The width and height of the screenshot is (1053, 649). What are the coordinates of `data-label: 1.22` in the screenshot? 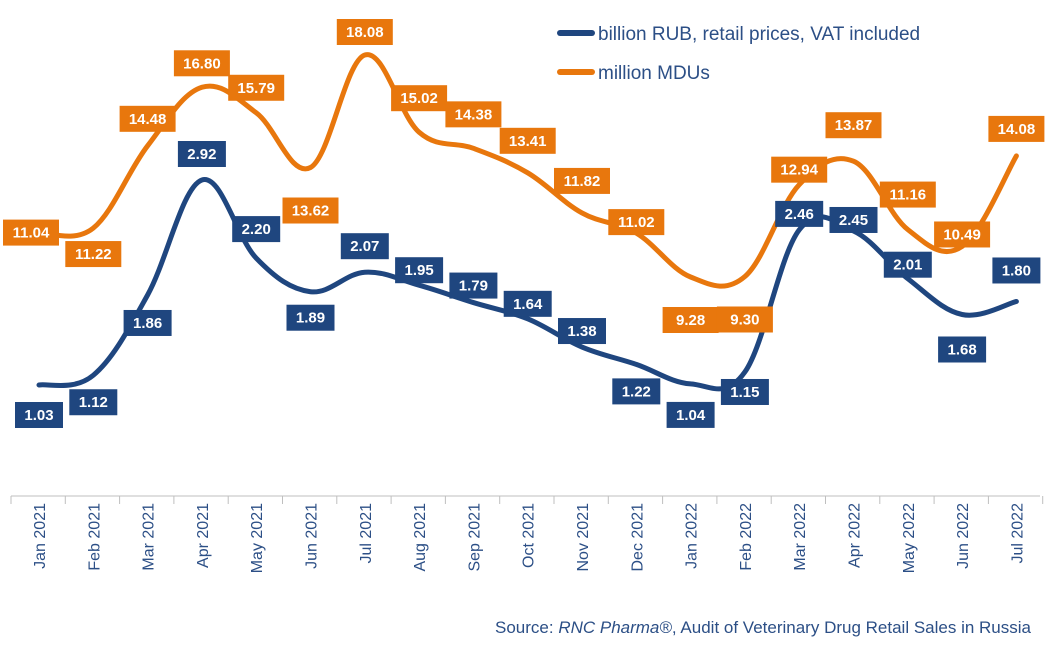 It's located at (636, 391).